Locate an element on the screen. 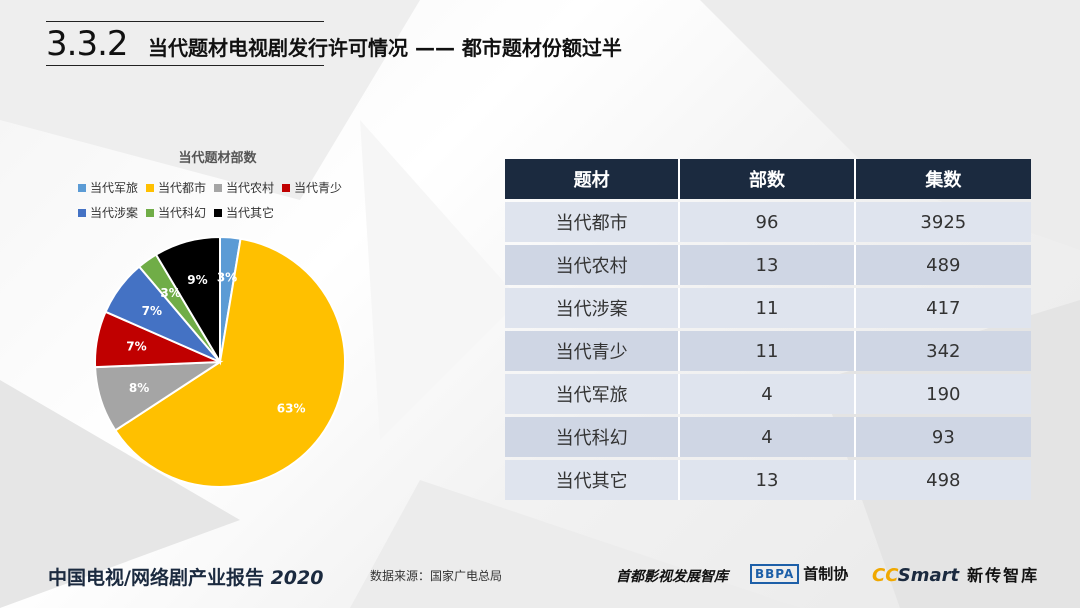 The width and height of the screenshot is (1080, 608). legend-item-youth: 当代青少 is located at coordinates (312, 187).